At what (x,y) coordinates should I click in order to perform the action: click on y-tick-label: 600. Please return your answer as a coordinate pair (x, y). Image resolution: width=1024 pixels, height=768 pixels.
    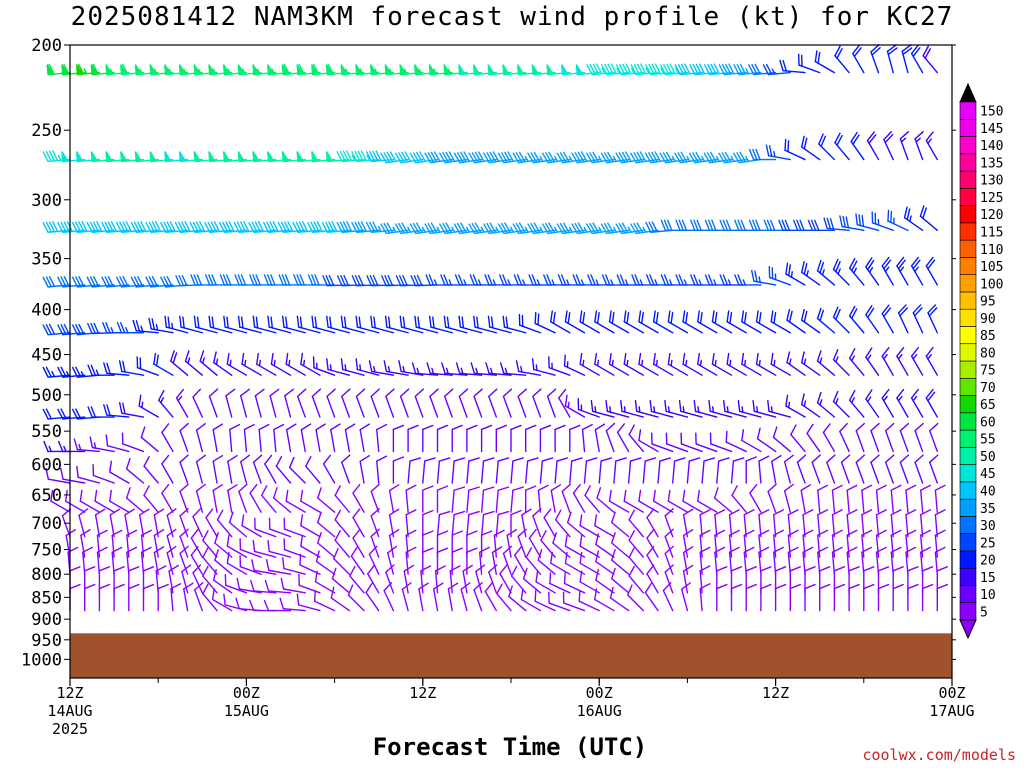
    Looking at the image, I should click on (46, 465).